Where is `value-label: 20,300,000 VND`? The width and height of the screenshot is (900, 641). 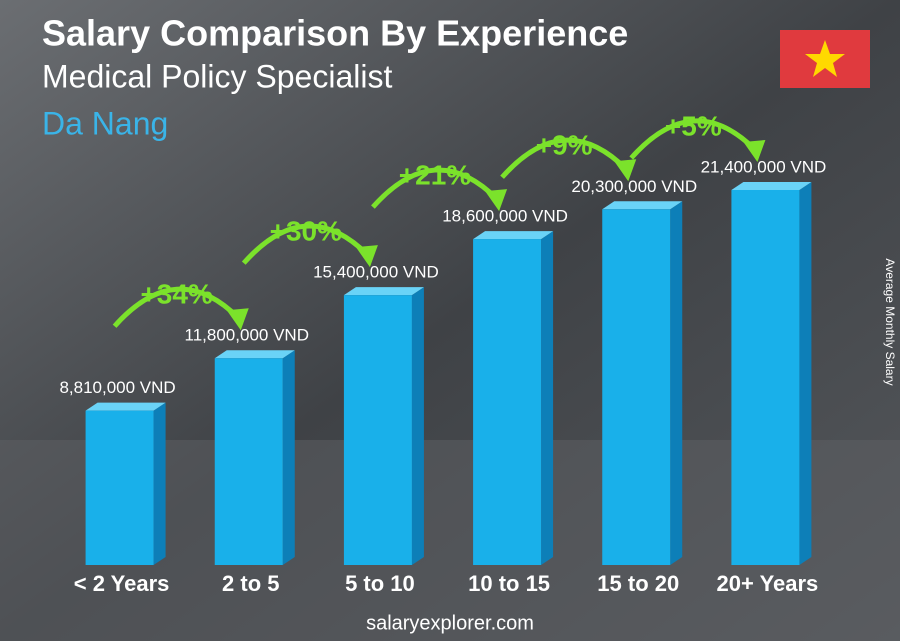
value-label: 20,300,000 VND is located at coordinates (634, 186).